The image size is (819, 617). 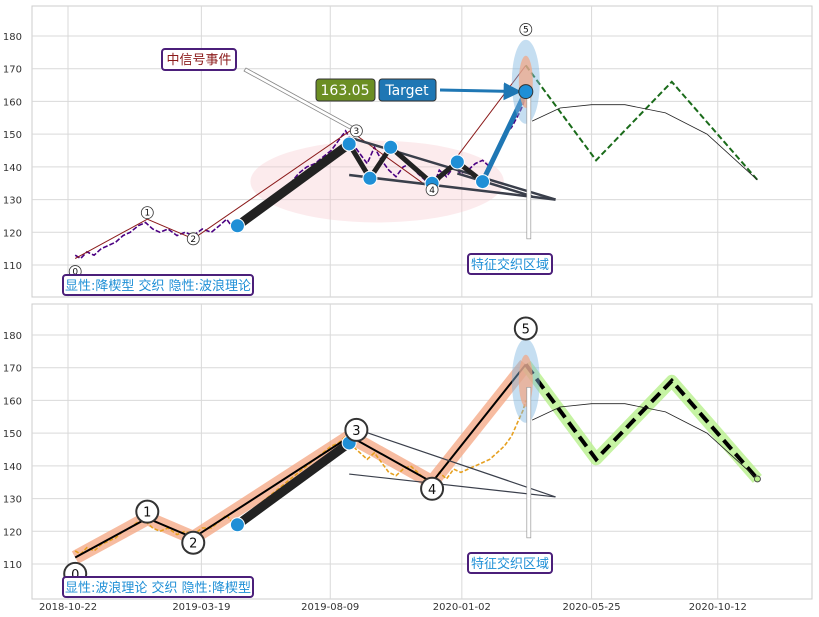 What do you see at coordinates (201, 607) in the screenshot?
I see `x-tick-label: 2019-03-19` at bounding box center [201, 607].